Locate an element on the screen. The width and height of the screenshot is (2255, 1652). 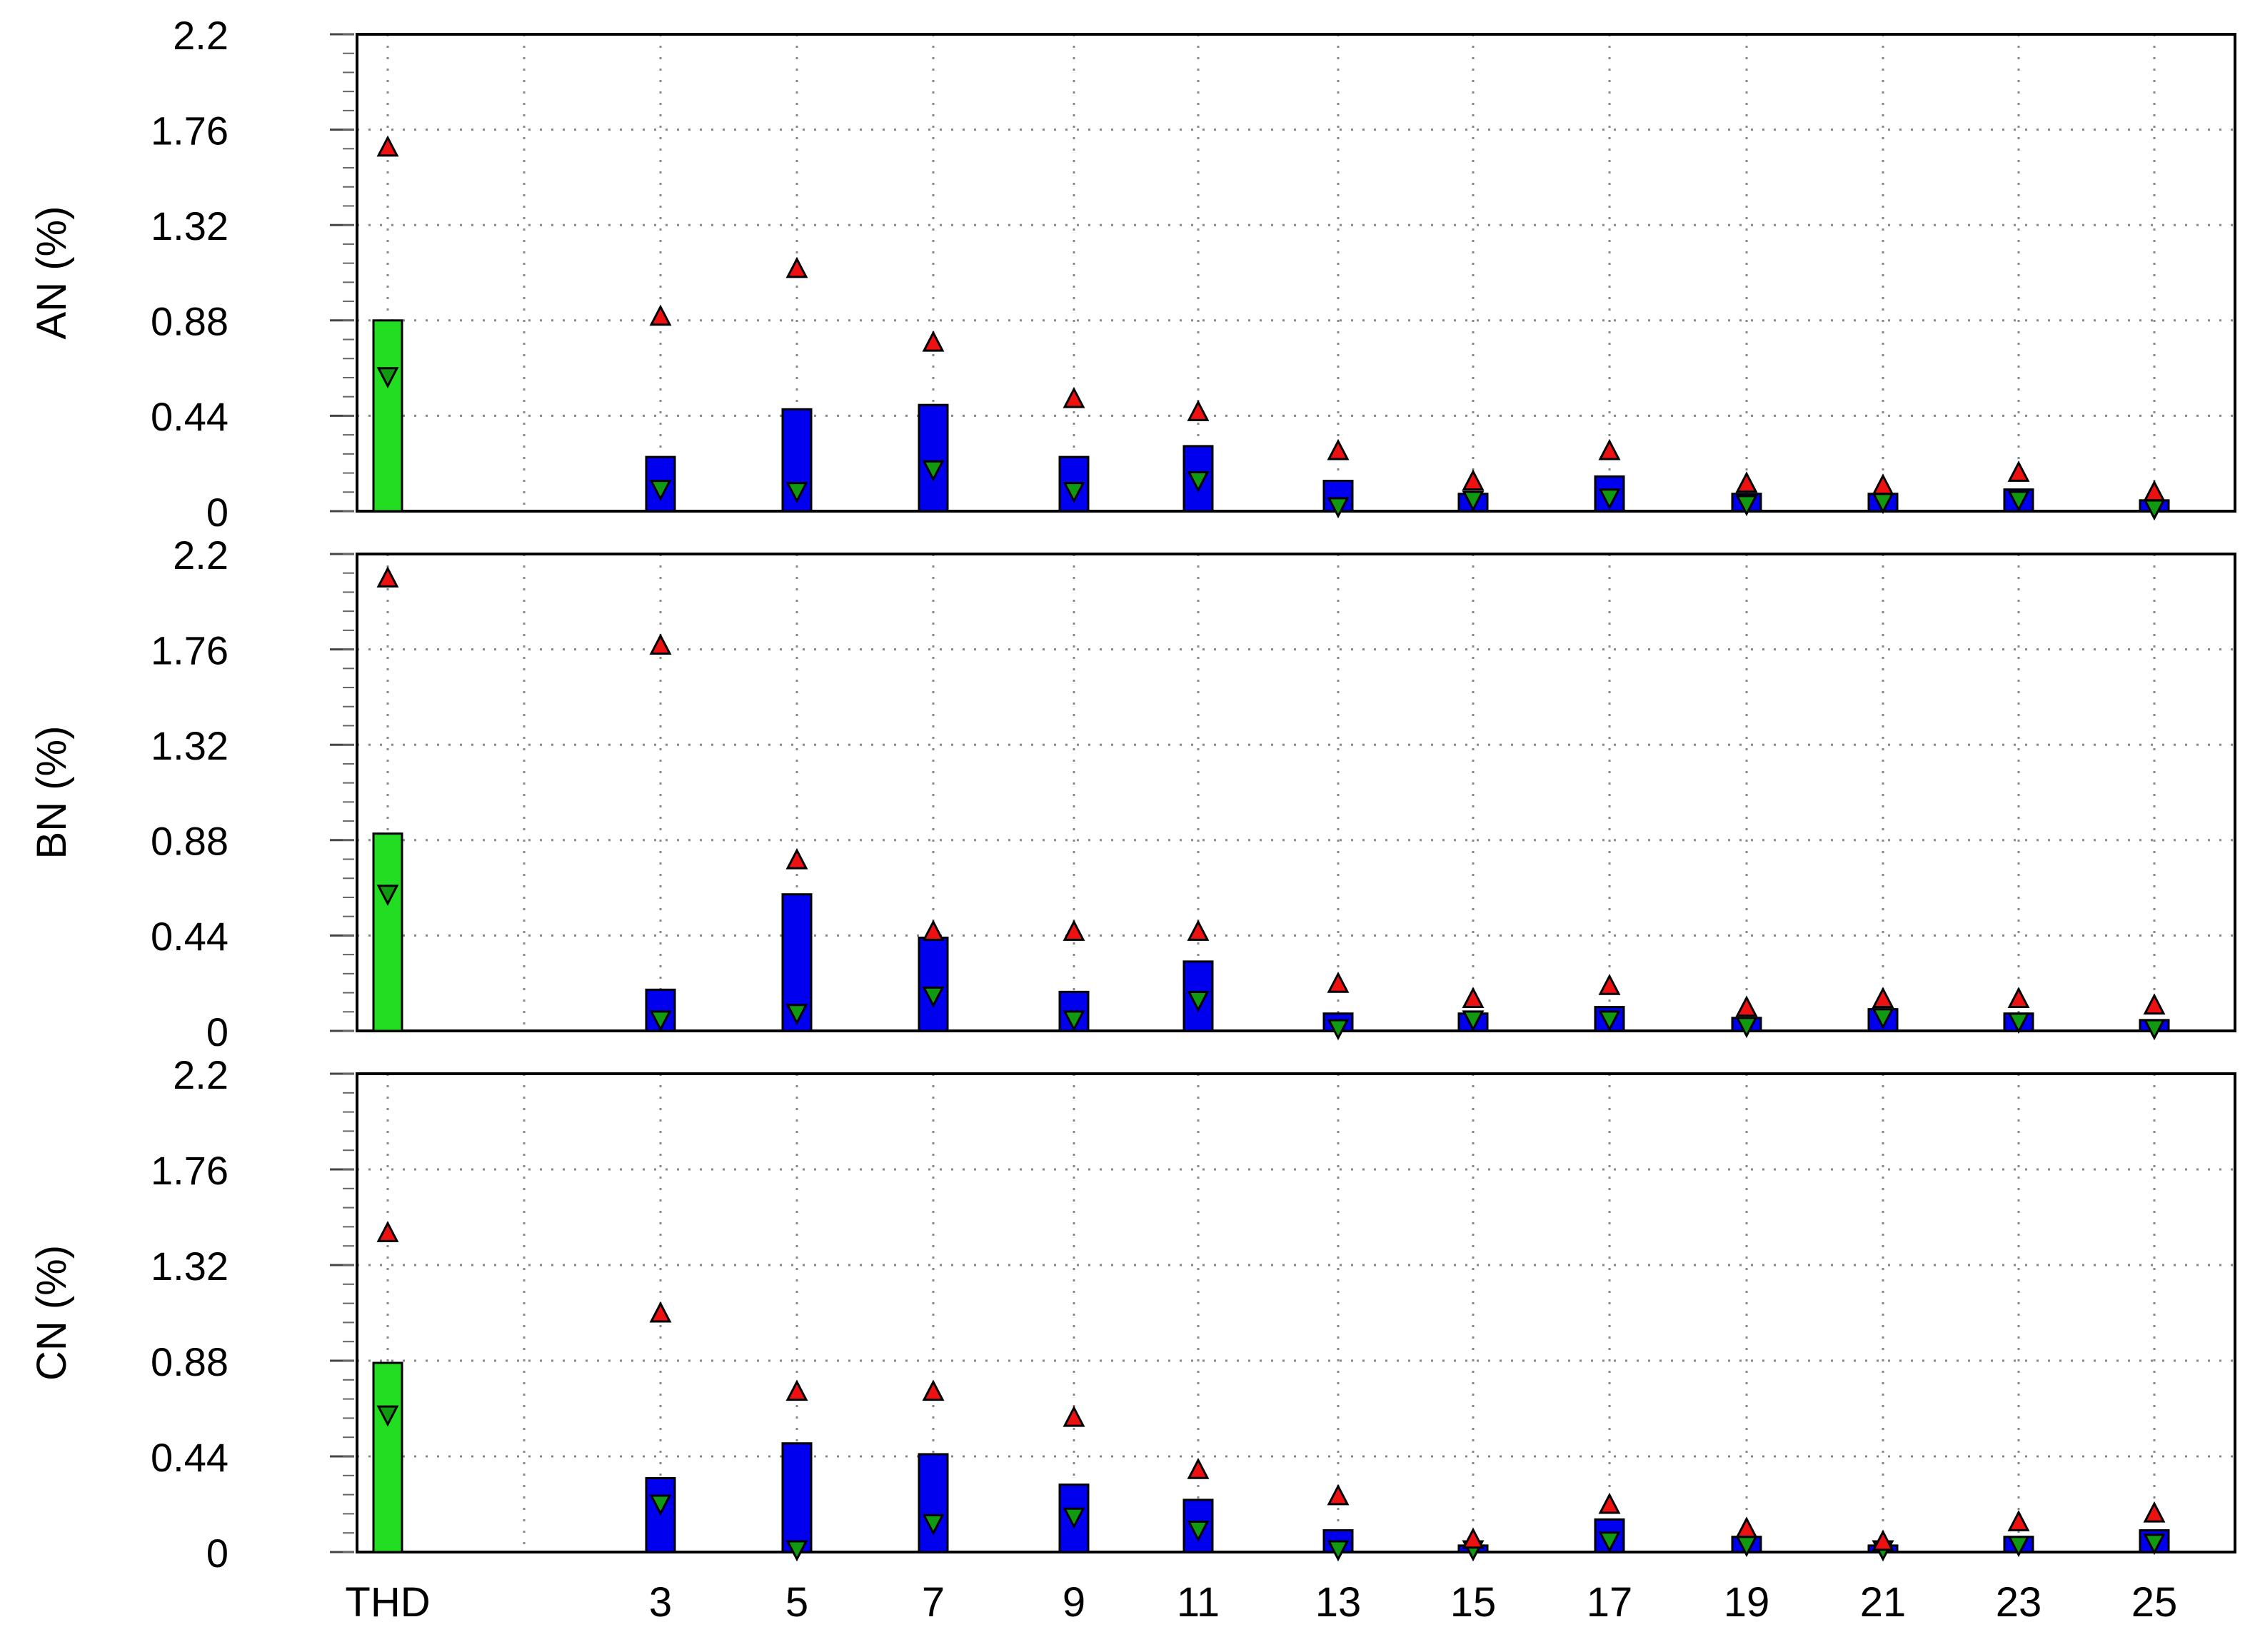
y-axis-label: AN (%) is located at coordinates (52, 273).